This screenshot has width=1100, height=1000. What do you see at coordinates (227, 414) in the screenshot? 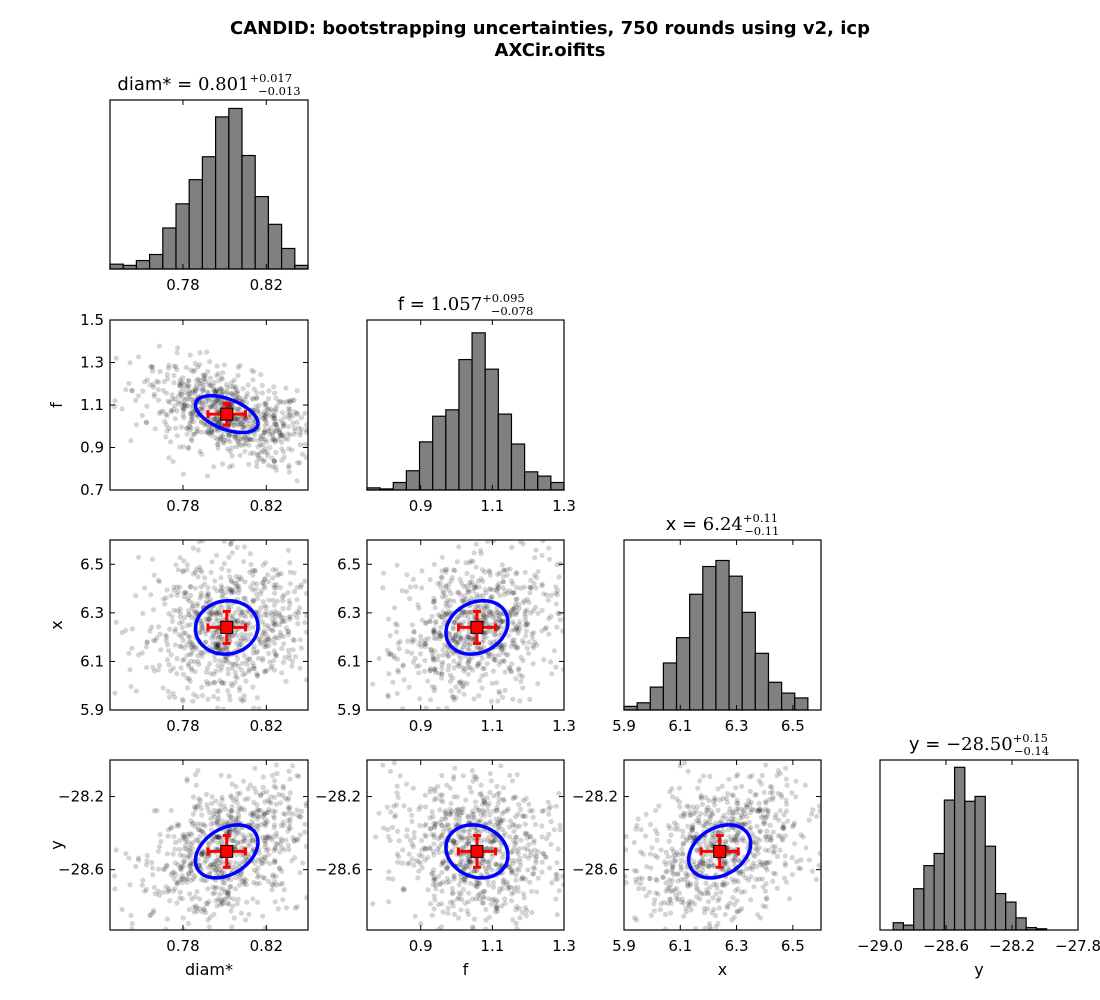
I see `best-fit-marker` at bounding box center [227, 414].